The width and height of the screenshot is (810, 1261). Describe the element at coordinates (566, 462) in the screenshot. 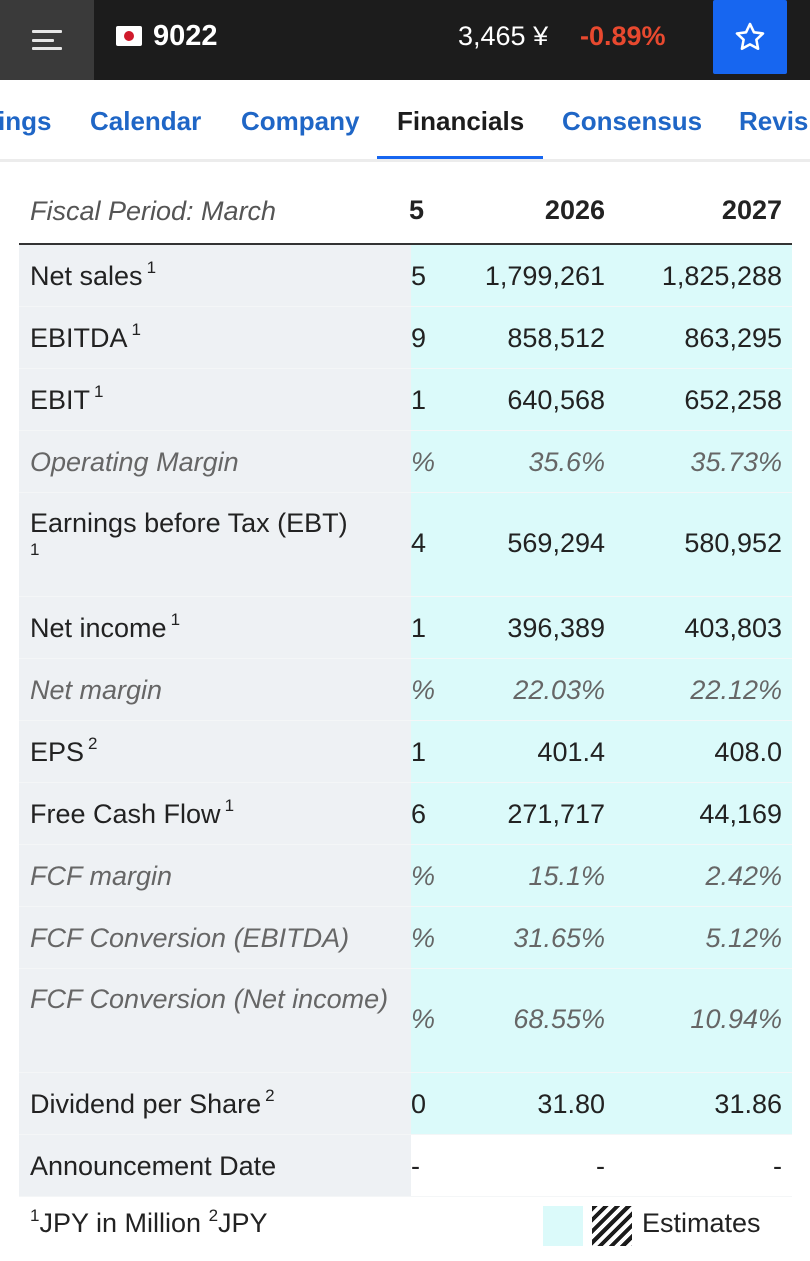

I see `cell-2026: 35.6%` at that location.